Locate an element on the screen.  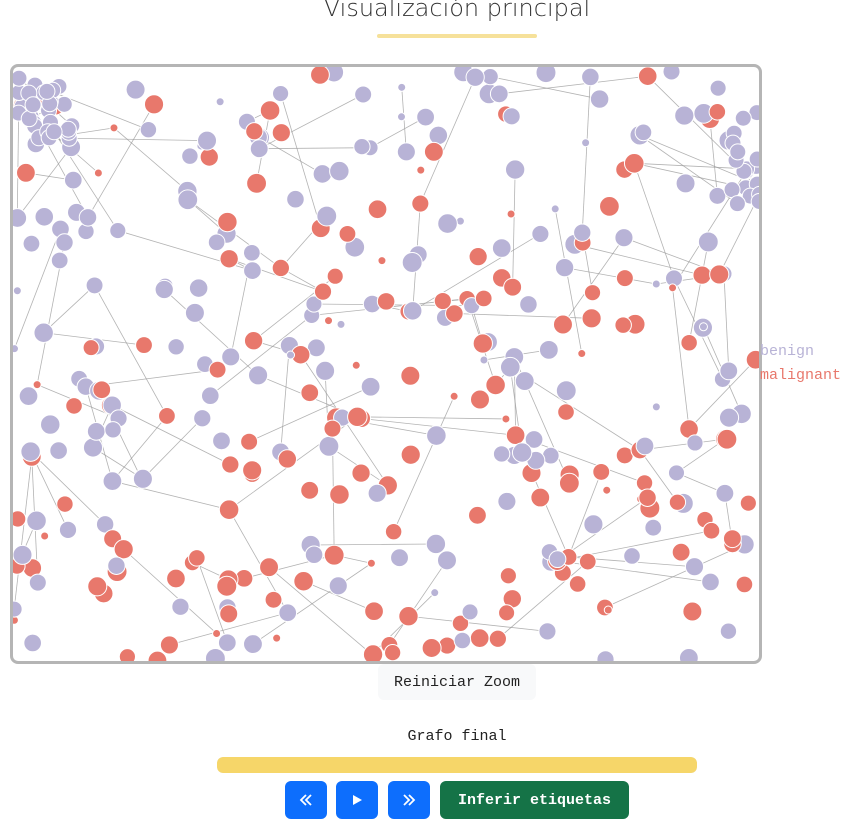
previous-step-button is located at coordinates (306, 800).